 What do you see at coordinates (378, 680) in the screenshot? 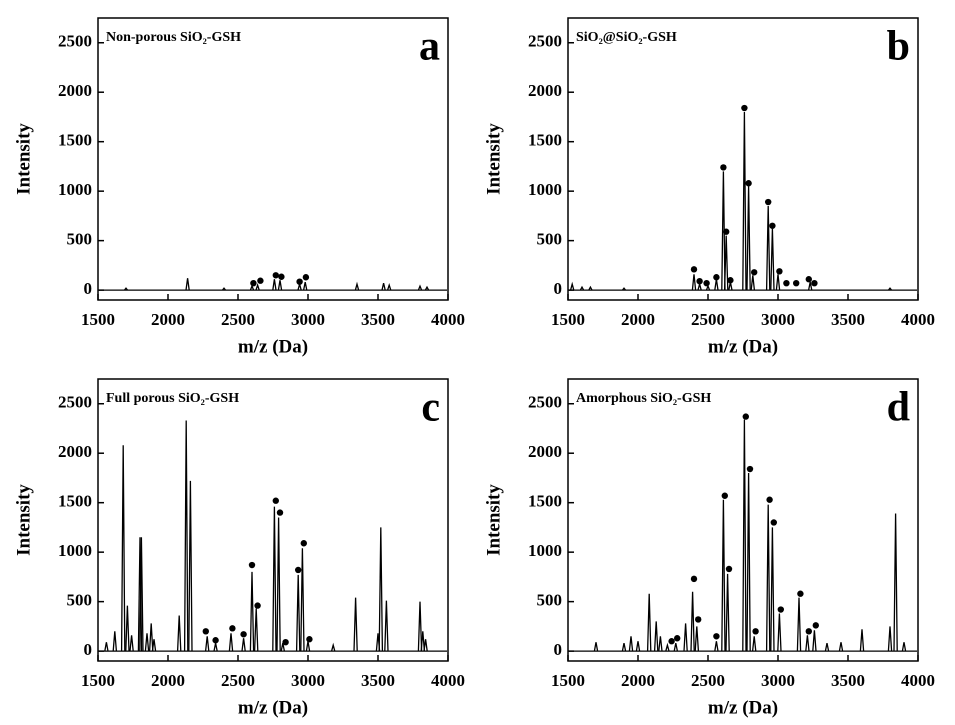
I see `x-tick-label: 3500` at bounding box center [378, 680].